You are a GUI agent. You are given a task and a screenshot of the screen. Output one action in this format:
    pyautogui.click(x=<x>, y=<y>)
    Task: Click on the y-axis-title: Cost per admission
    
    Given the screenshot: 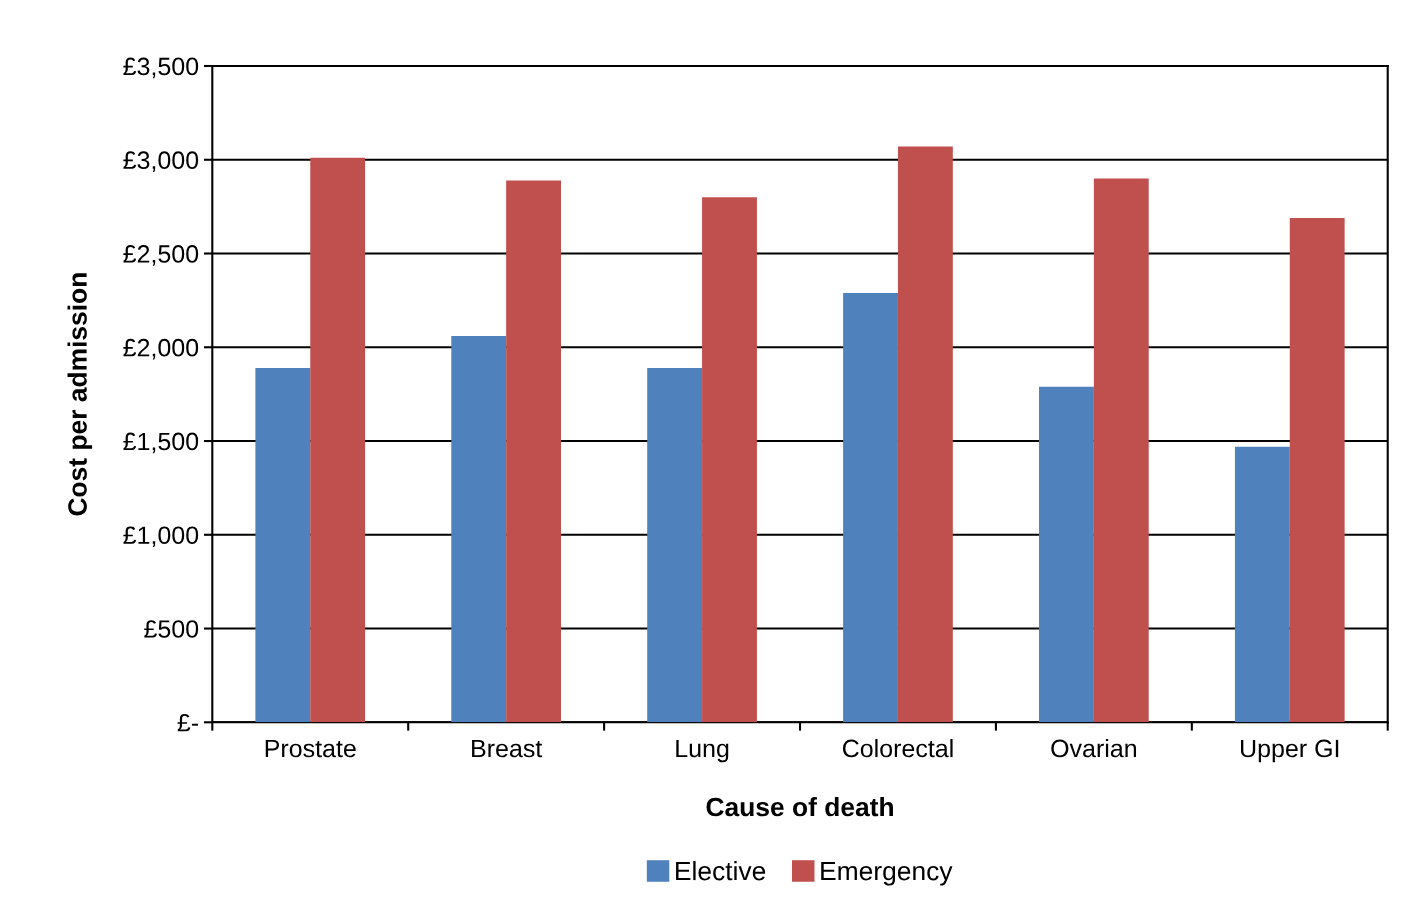 What is the action you would take?
    pyautogui.click(x=80, y=394)
    